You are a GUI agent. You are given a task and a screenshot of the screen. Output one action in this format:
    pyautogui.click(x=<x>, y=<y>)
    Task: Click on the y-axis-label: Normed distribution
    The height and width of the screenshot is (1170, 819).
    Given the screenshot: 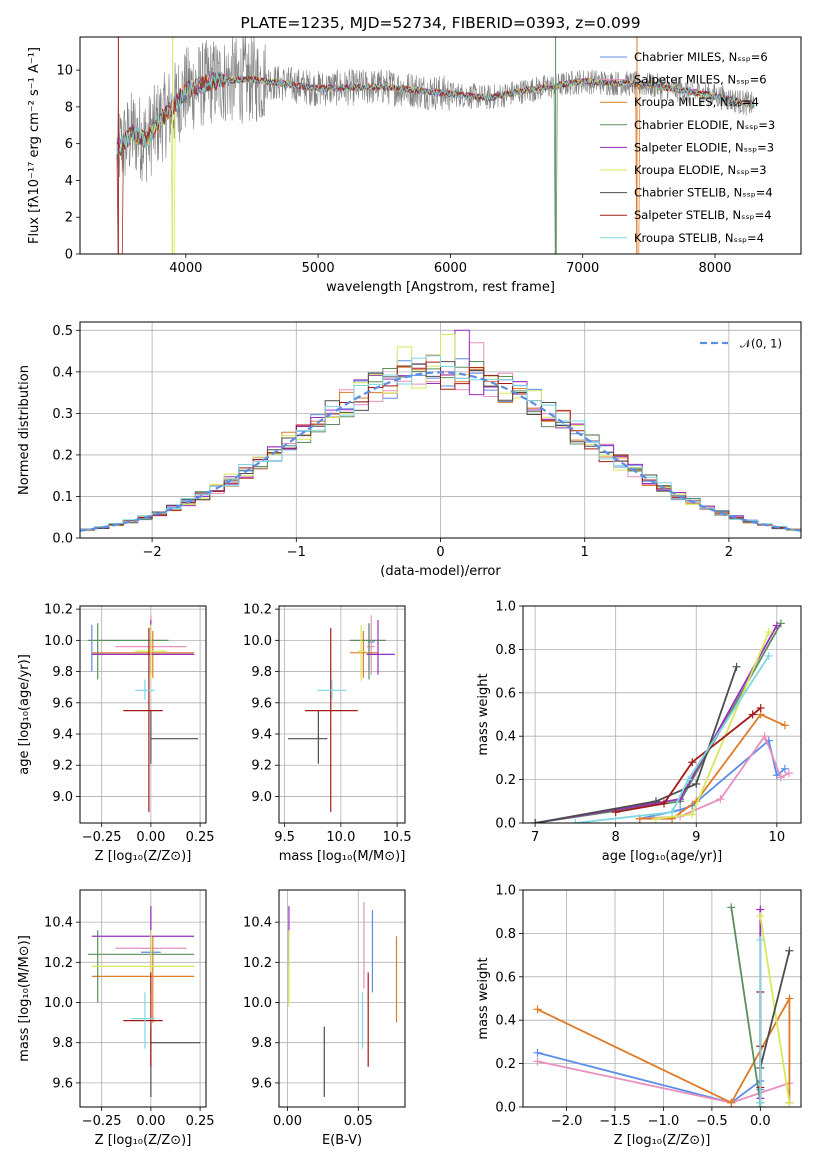 What is the action you would take?
    pyautogui.click(x=24, y=430)
    